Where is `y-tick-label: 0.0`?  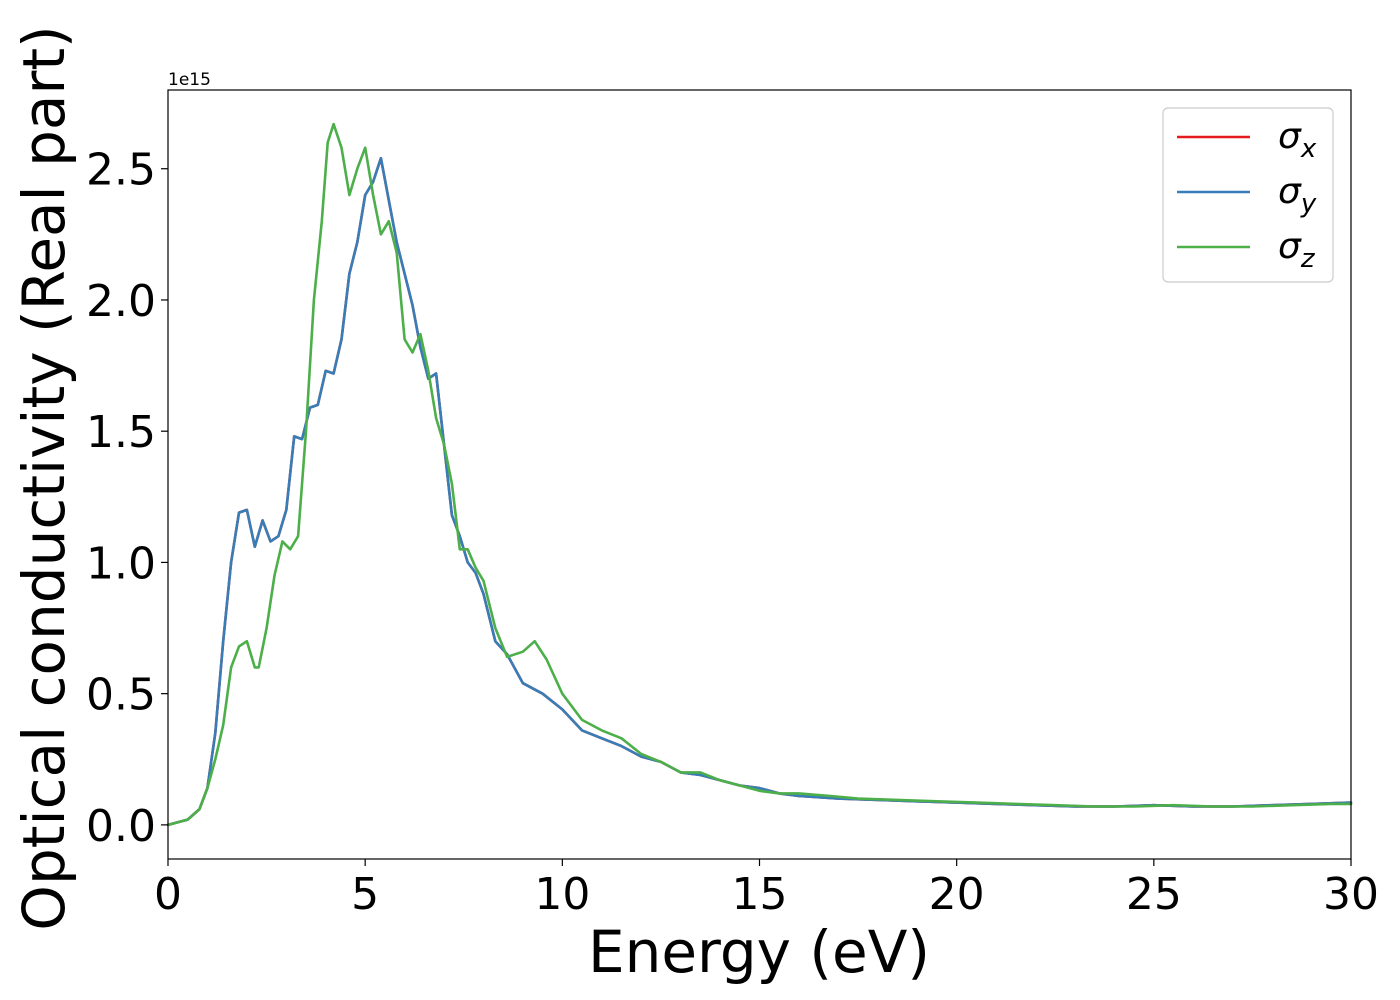
y-tick-label: 0.0 is located at coordinates (121, 826).